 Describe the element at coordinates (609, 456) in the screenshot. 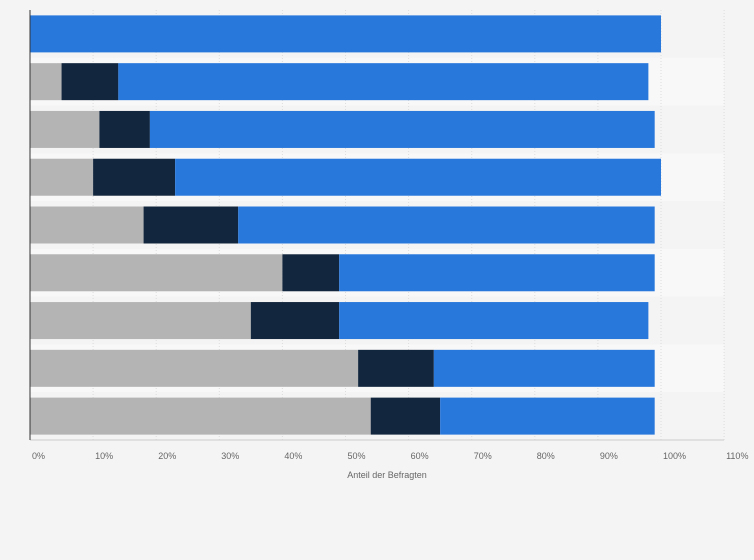

I see `x-tick-label-90: 90%` at that location.